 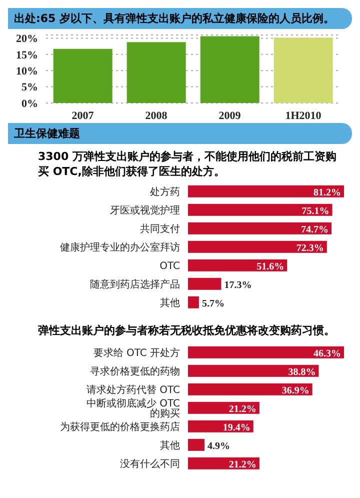 What do you see at coordinates (27, 72) in the screenshot?
I see `y-tick-label: 10%` at bounding box center [27, 72].